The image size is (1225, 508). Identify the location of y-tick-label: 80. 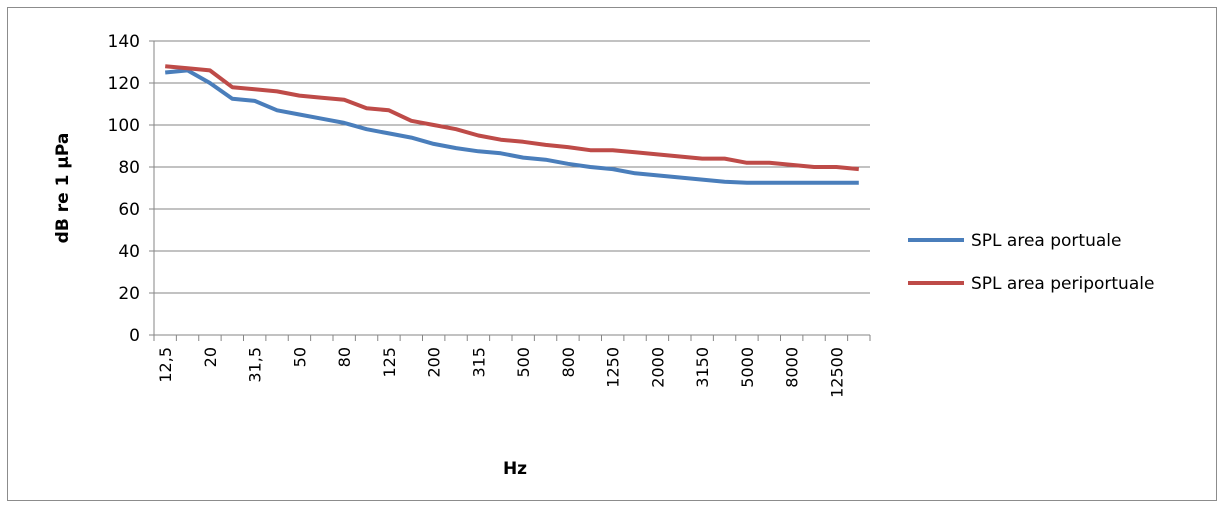
(129, 168).